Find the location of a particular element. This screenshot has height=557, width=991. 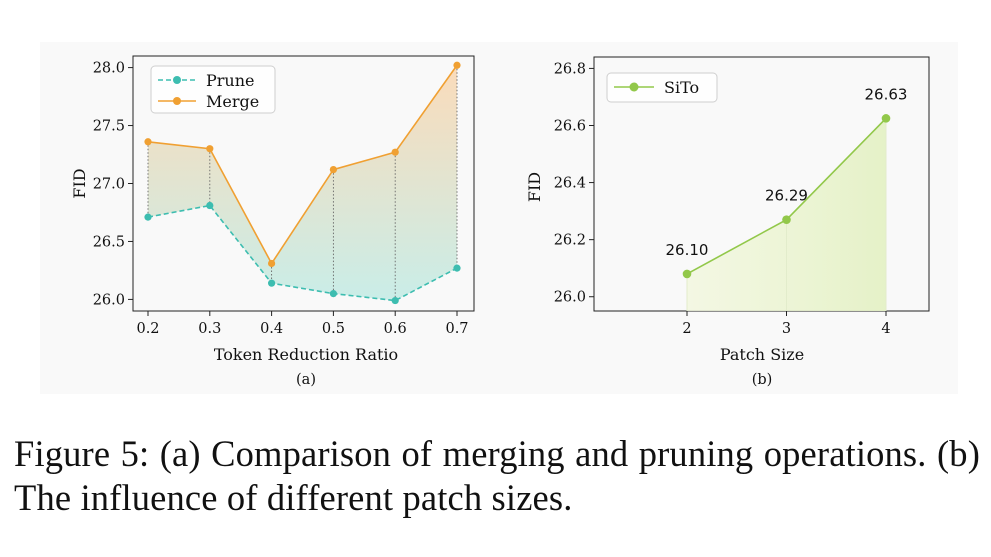

chart-a-fill-area is located at coordinates (302, 183).